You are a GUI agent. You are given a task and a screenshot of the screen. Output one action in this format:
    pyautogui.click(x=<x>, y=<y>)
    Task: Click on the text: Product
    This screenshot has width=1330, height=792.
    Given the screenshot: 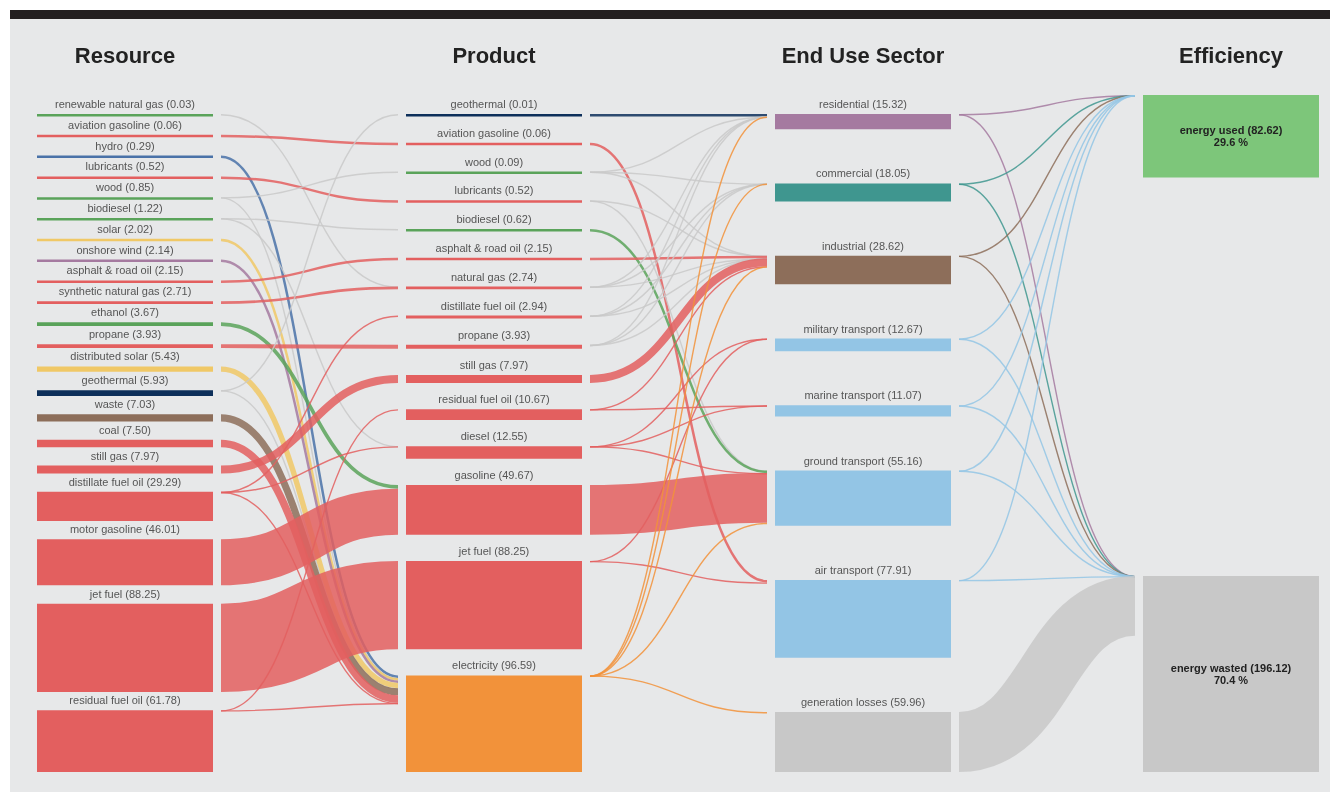 What is the action you would take?
    pyautogui.click(x=494, y=56)
    